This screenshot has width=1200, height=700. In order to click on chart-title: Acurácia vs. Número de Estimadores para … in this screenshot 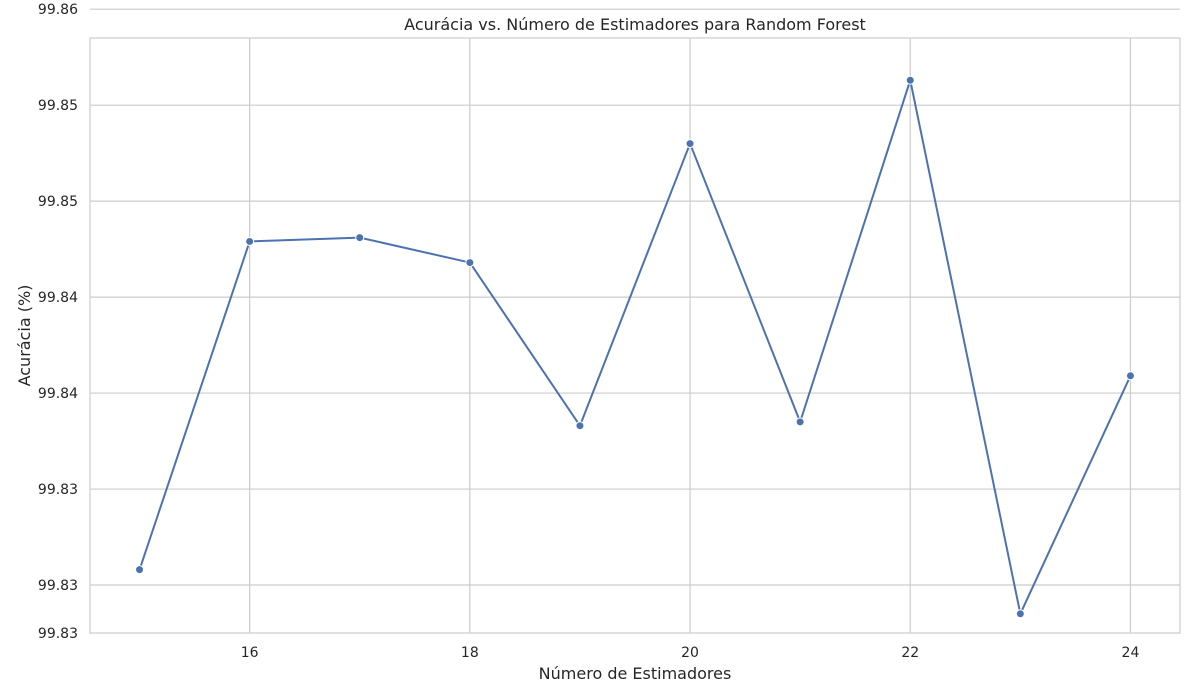, I will do `click(635, 24)`.